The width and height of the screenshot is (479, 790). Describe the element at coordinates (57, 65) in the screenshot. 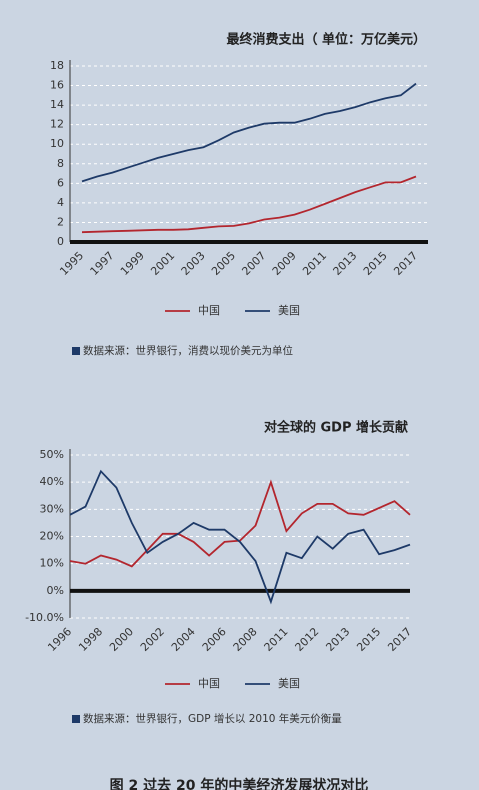

I see `y-tick-label: 18` at that location.